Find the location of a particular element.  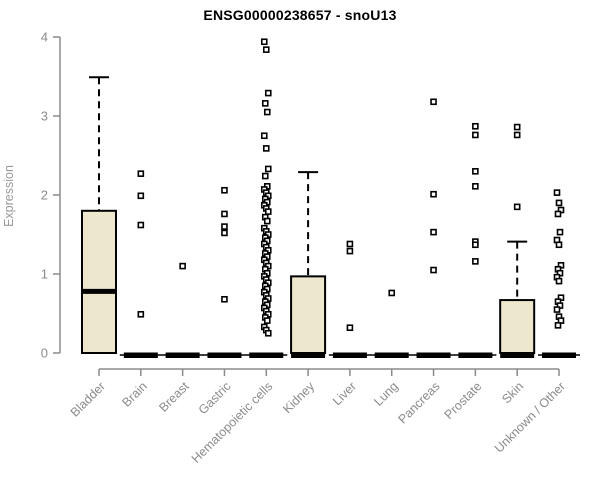

boxplot-breast is located at coordinates (182, 310).